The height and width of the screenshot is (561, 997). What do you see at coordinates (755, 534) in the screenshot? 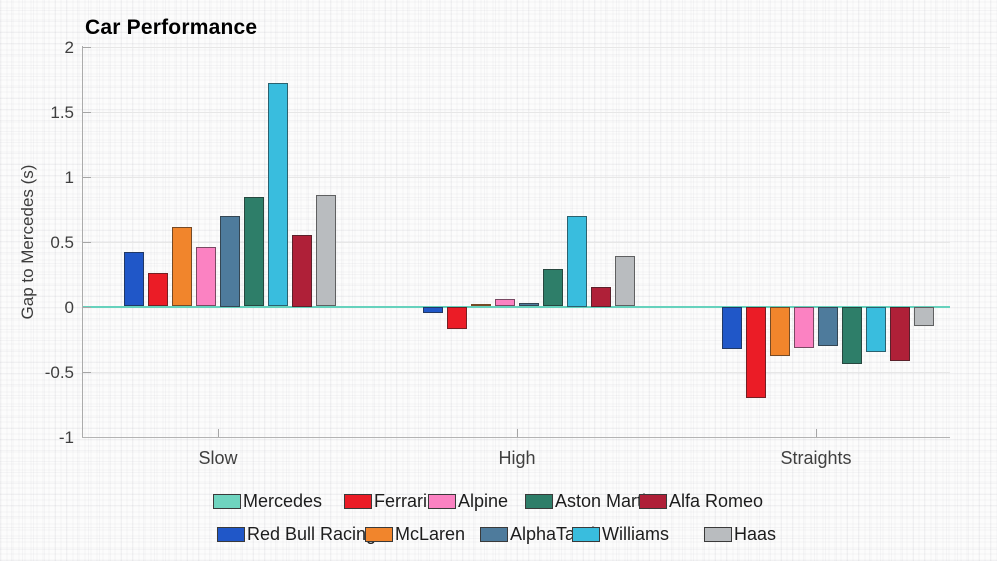
I see `legend-label: Haas` at bounding box center [755, 534].